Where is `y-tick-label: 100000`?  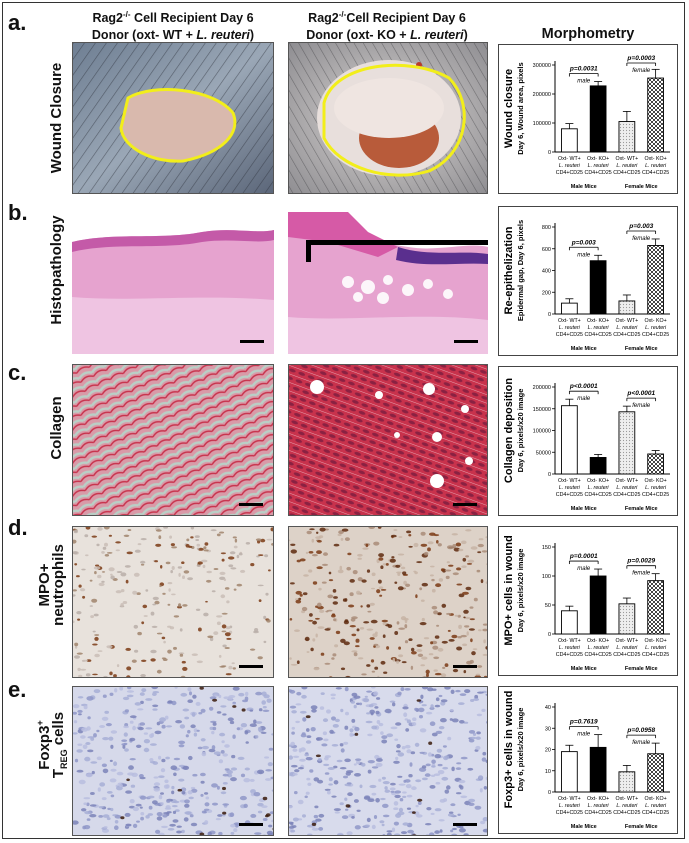 y-tick-label: 100000 is located at coordinates (542, 432).